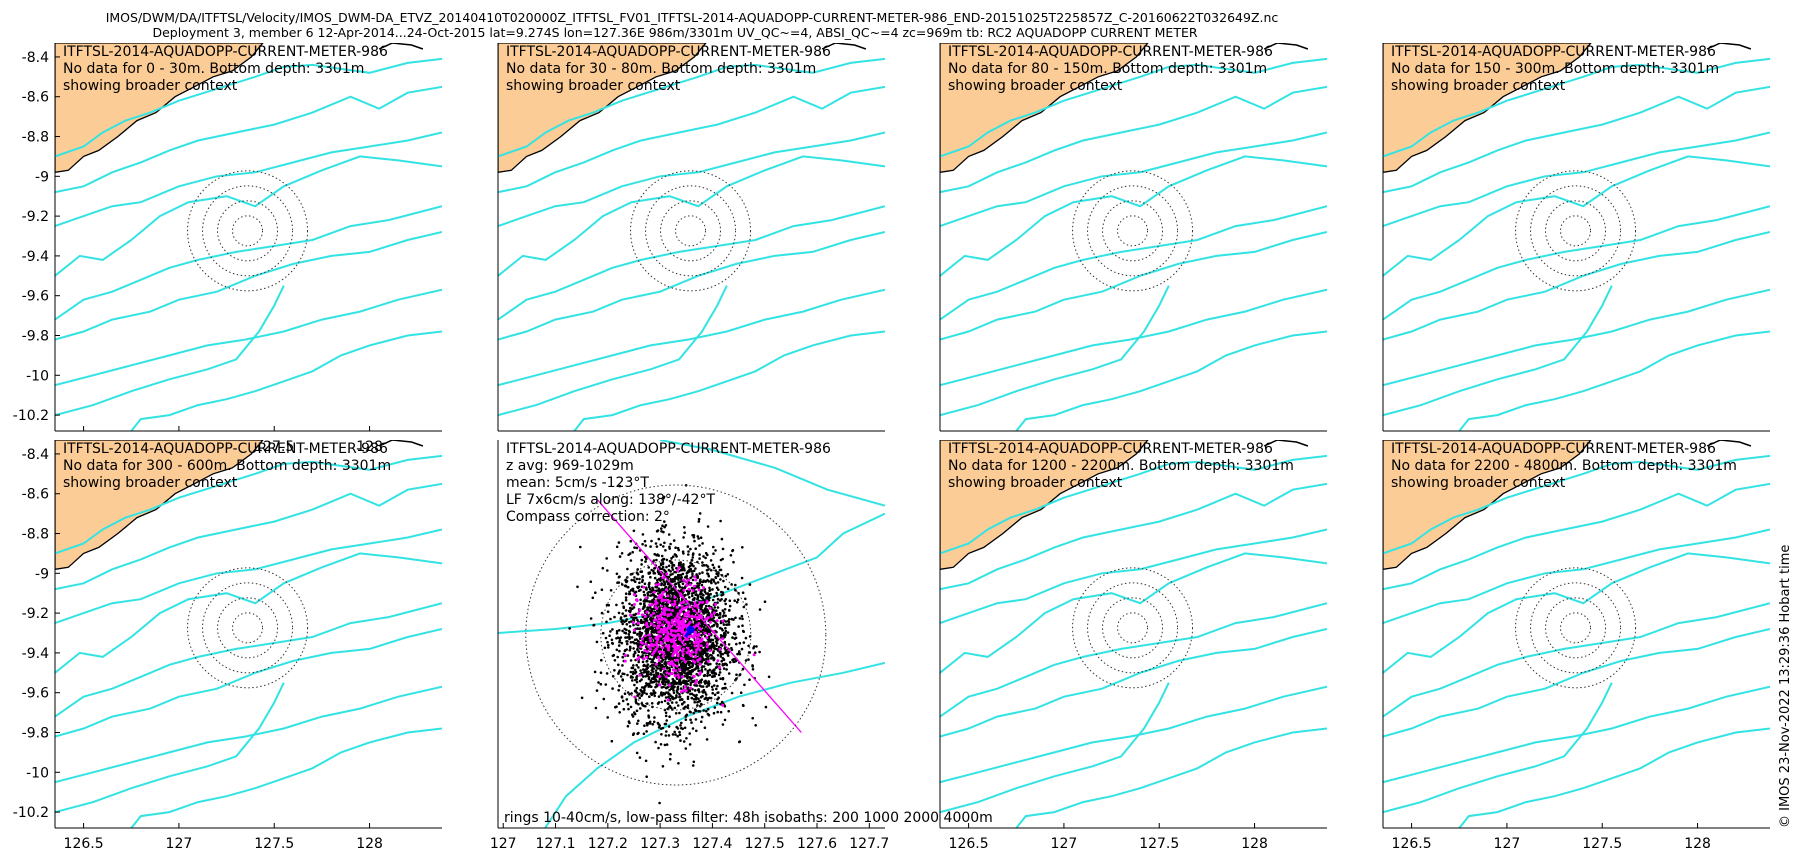 This screenshot has width=1800, height=850. I want to click on island-coast, so click(401, 46).